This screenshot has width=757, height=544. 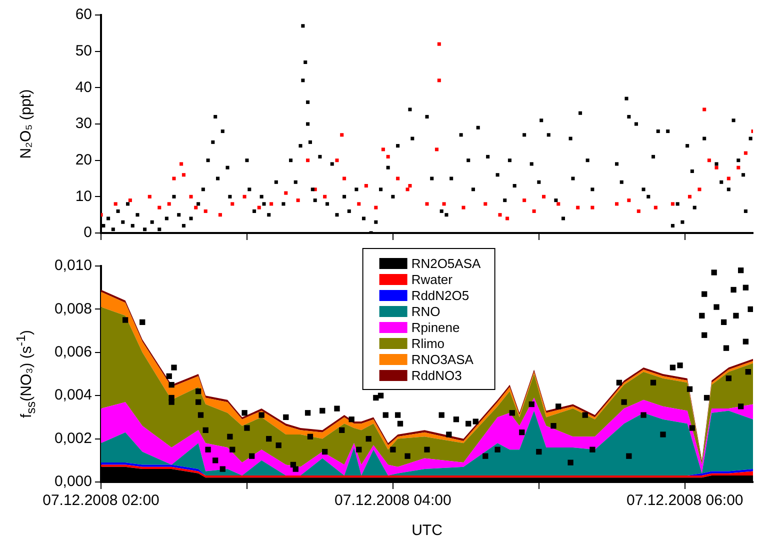 What do you see at coordinates (83, 51) in the screenshot?
I see `y-tick-label: 50` at bounding box center [83, 51].